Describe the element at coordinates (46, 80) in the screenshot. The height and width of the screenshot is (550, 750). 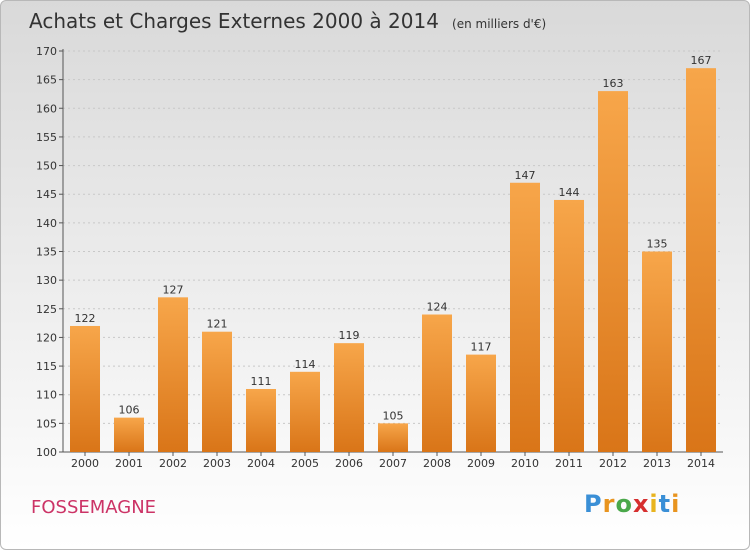
I see `y-tick-label: 165` at that location.